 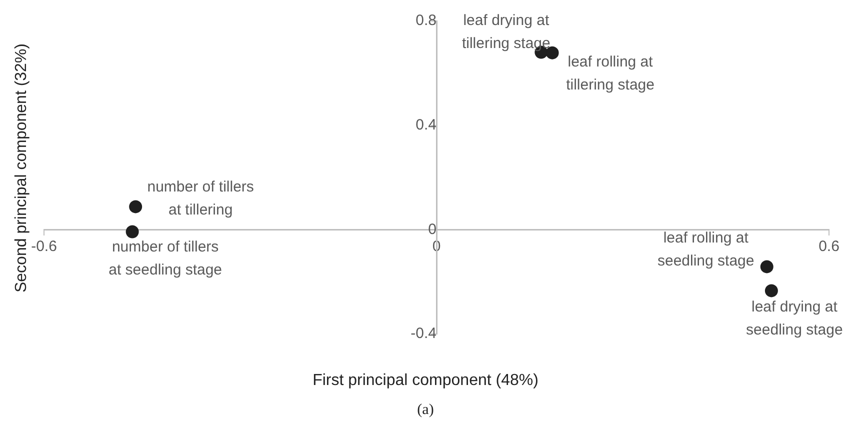 I want to click on annotation: number of tillers at tillering, so click(x=200, y=198).